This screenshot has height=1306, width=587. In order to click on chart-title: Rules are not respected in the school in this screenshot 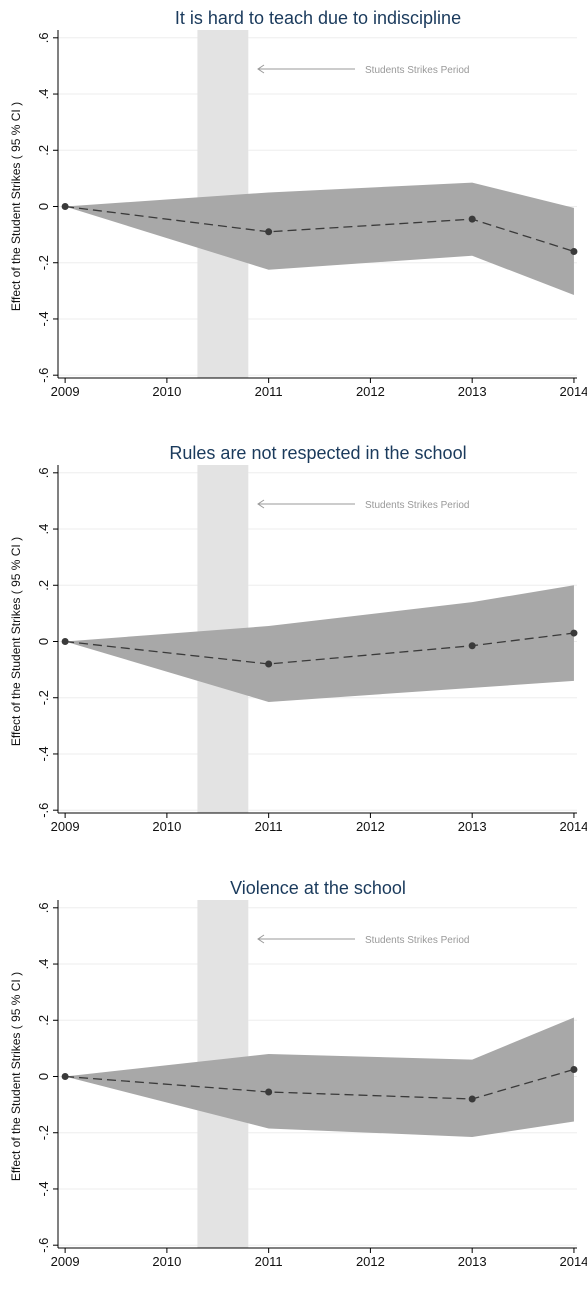, I will do `click(317, 453)`.